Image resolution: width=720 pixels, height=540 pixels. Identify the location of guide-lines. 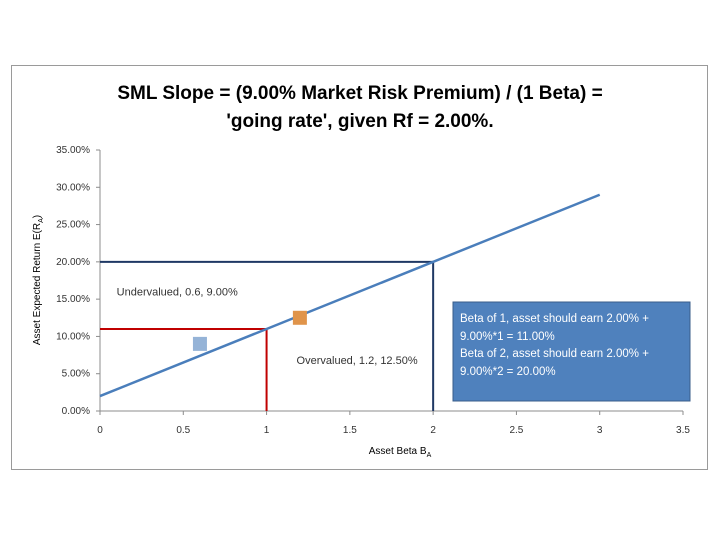
(267, 335).